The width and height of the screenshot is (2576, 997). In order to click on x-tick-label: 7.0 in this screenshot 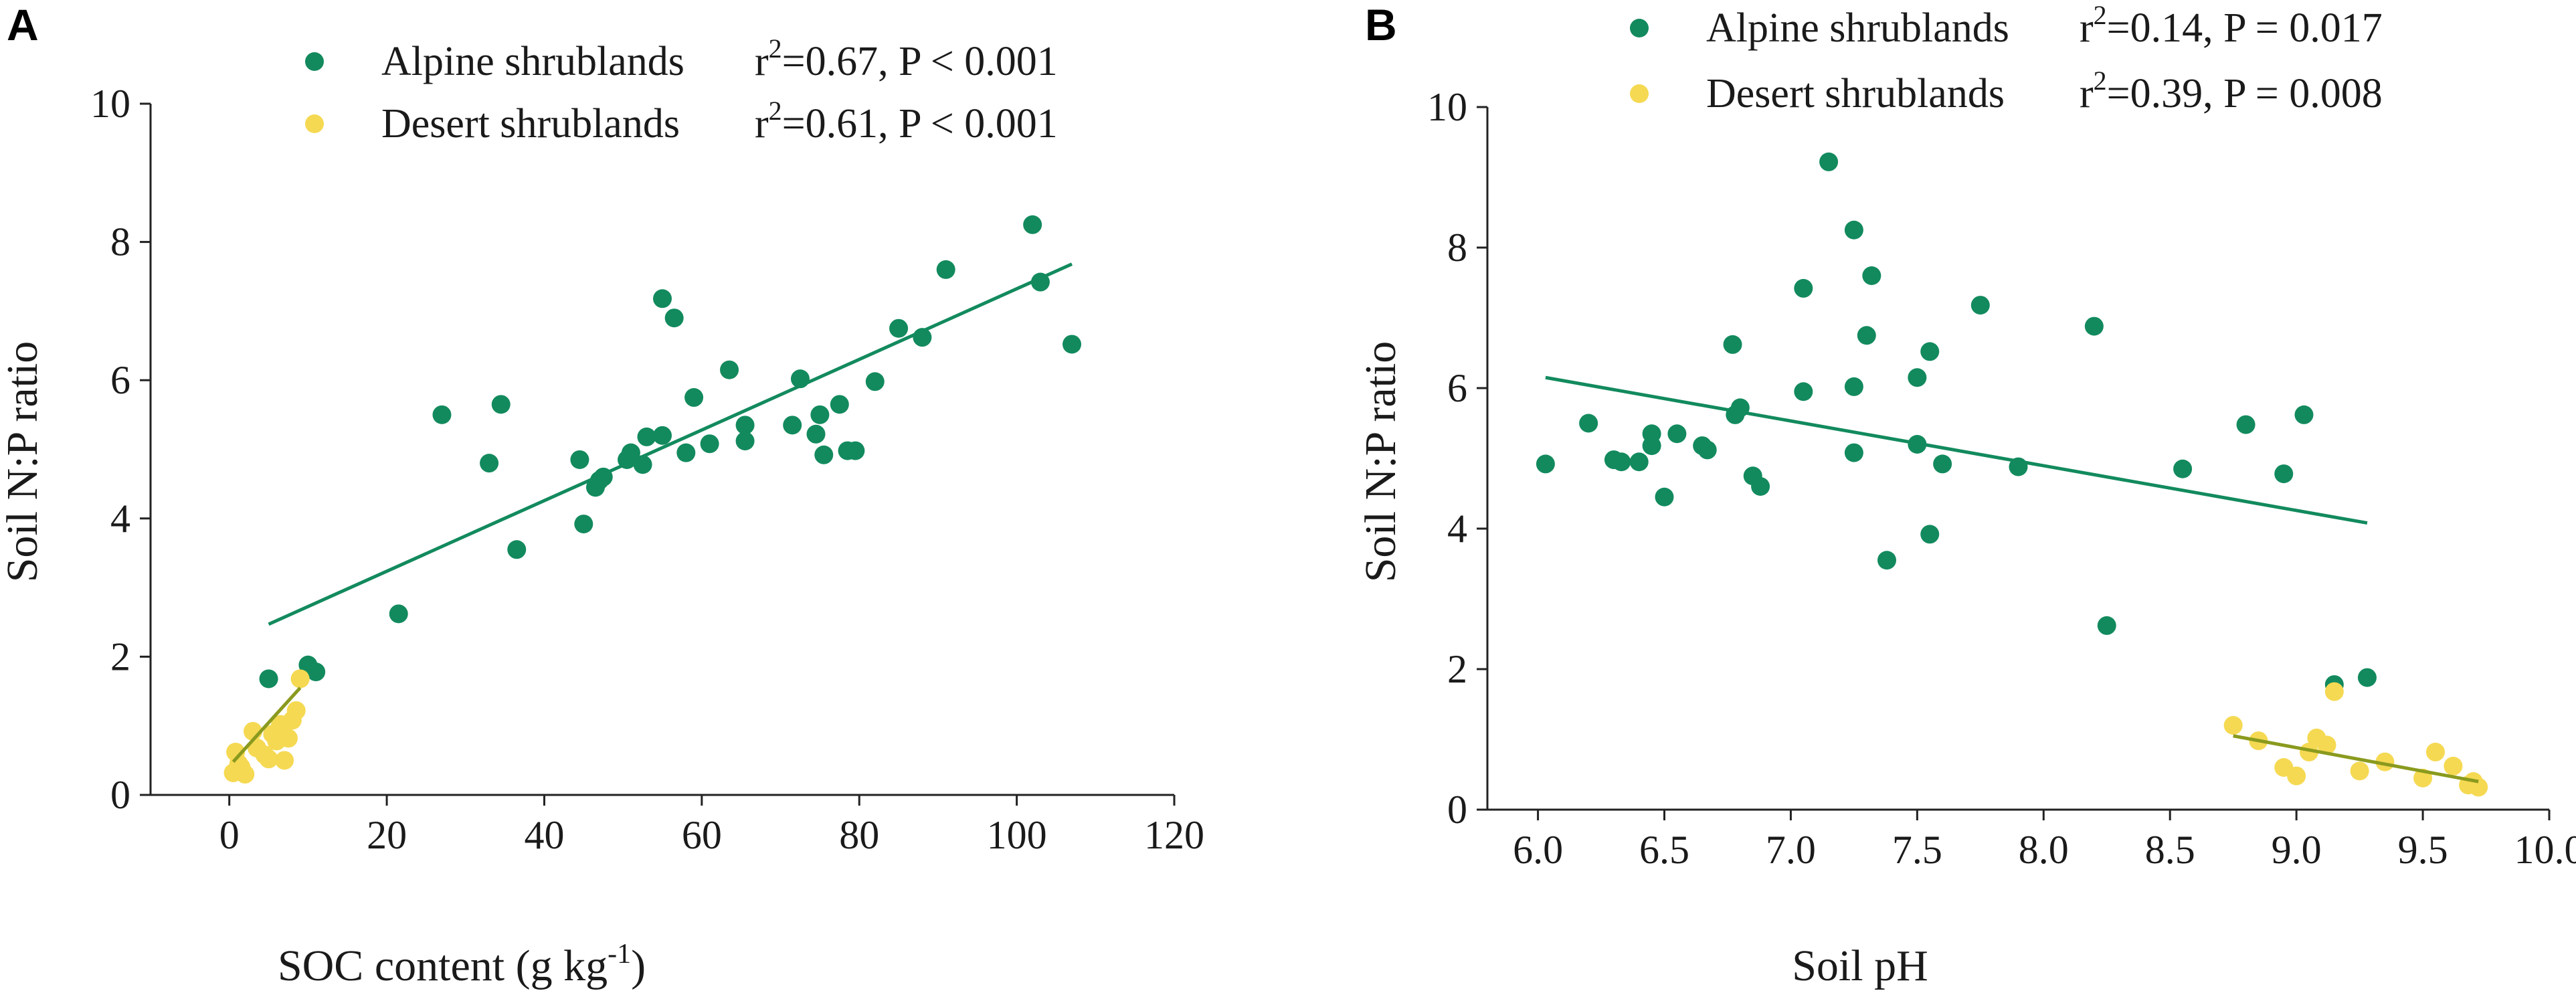, I will do `click(1791, 850)`.